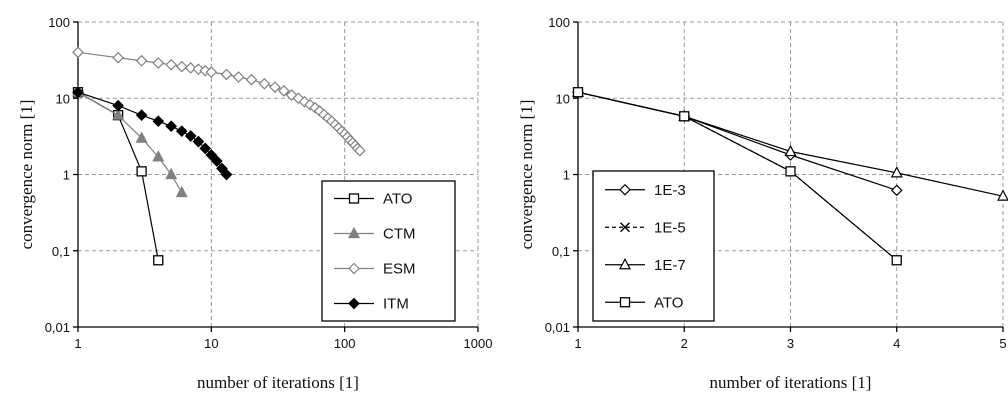 The width and height of the screenshot is (1008, 393). I want to click on series-esm, so click(219, 101).